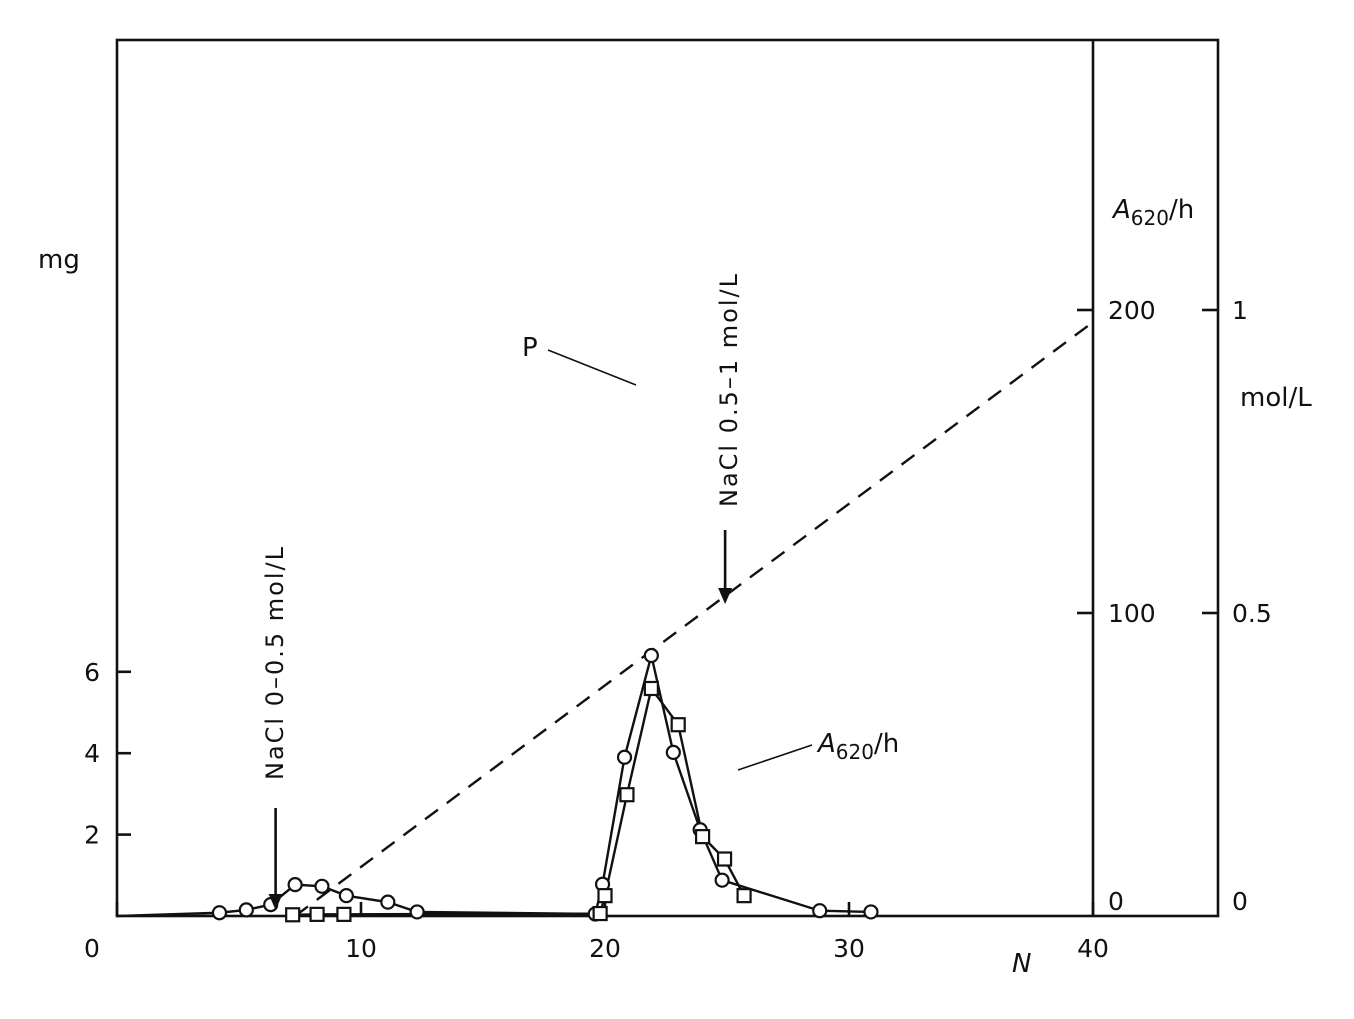 This screenshot has height=1019, width=1354. What do you see at coordinates (275, 902) in the screenshot?
I see `annotation-arrow-1-head` at bounding box center [275, 902].